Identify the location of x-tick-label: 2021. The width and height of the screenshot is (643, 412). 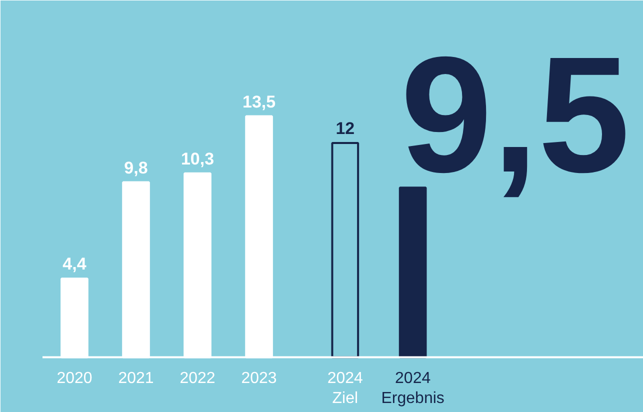
(136, 378).